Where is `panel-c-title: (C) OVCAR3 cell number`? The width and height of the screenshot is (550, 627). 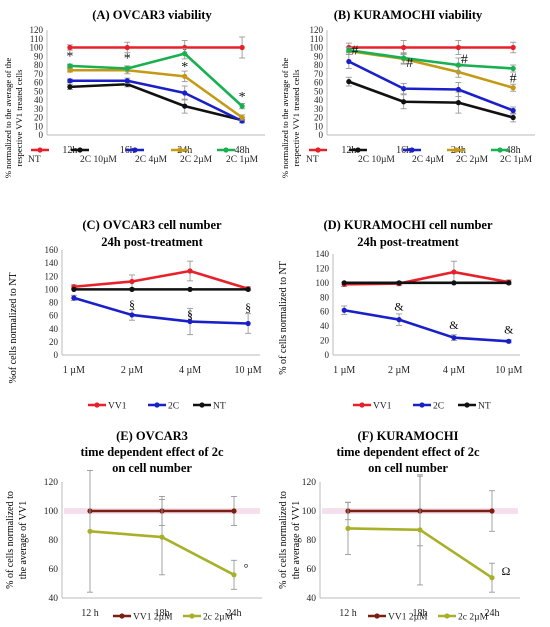 panel-c-title: (C) OVCAR3 cell number is located at coordinates (152, 225).